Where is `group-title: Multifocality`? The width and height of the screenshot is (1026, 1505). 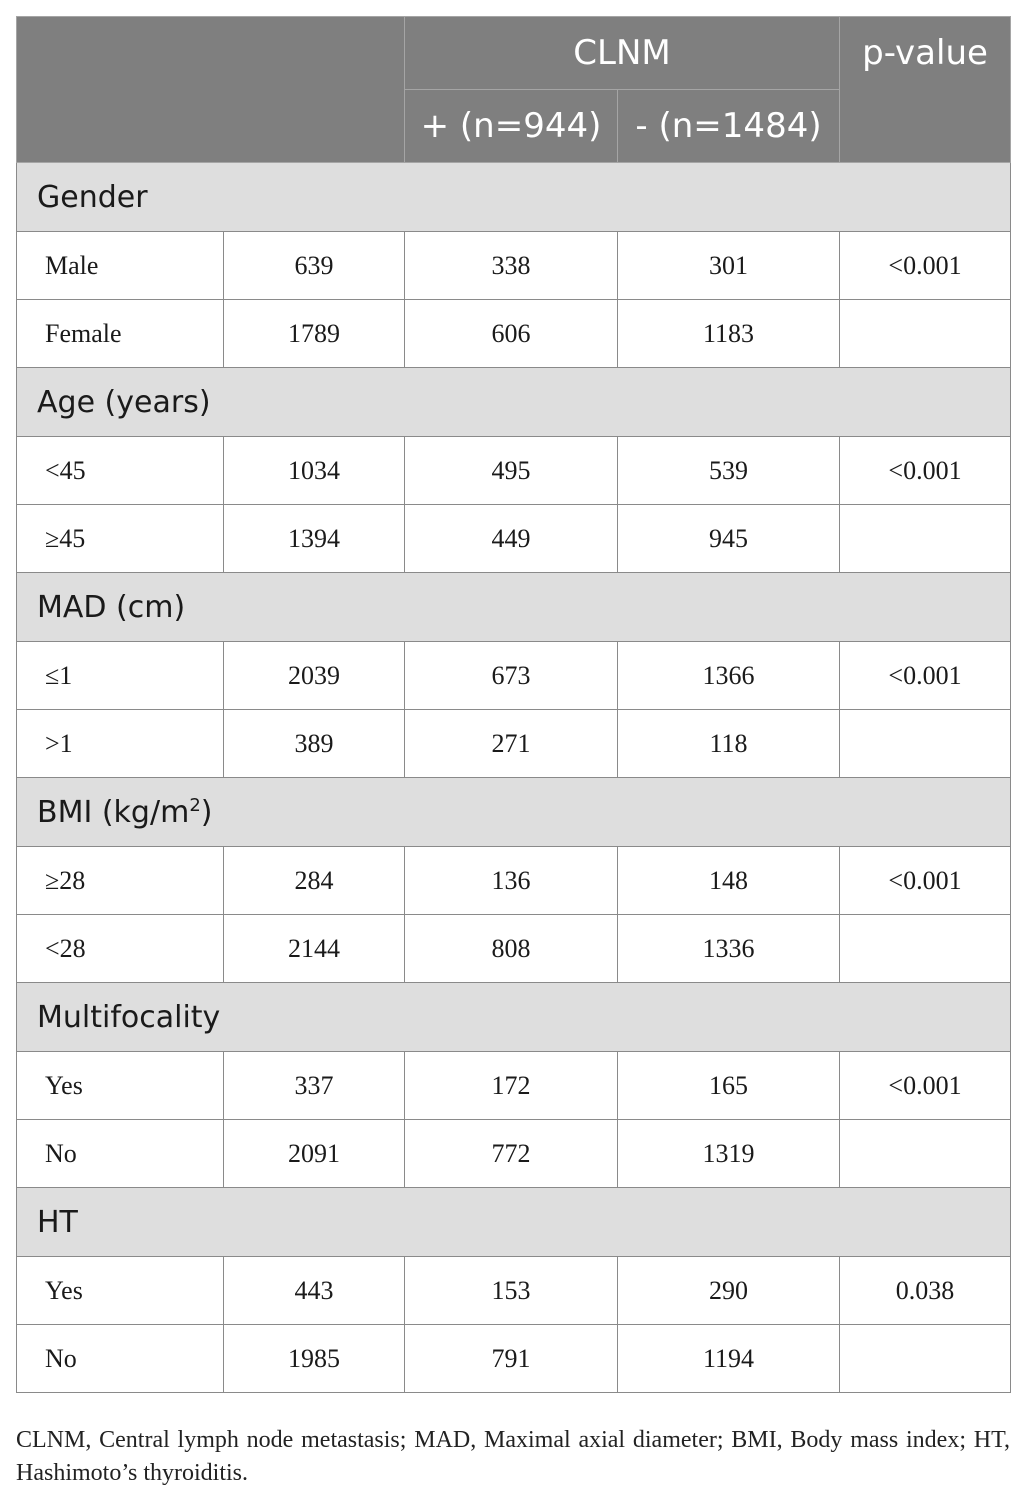
group-title: Multifocality is located at coordinates (513, 1017).